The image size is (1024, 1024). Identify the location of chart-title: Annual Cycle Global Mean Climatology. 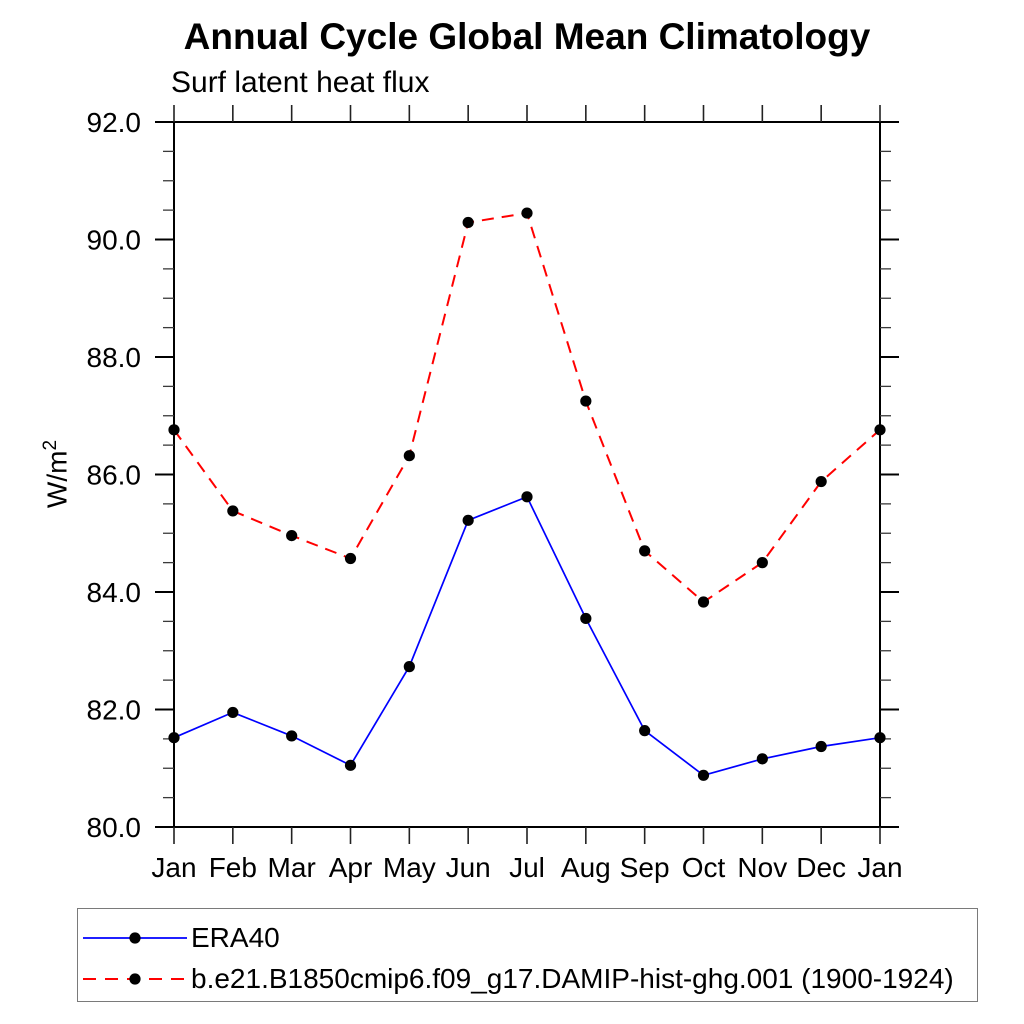
(527, 36).